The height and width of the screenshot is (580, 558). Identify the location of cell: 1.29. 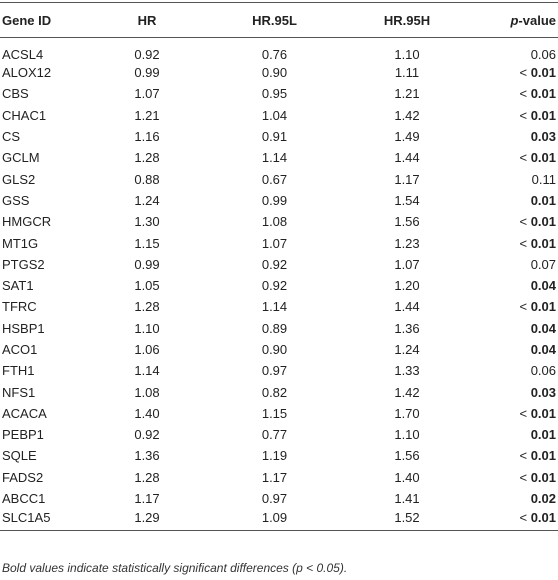
(147, 517).